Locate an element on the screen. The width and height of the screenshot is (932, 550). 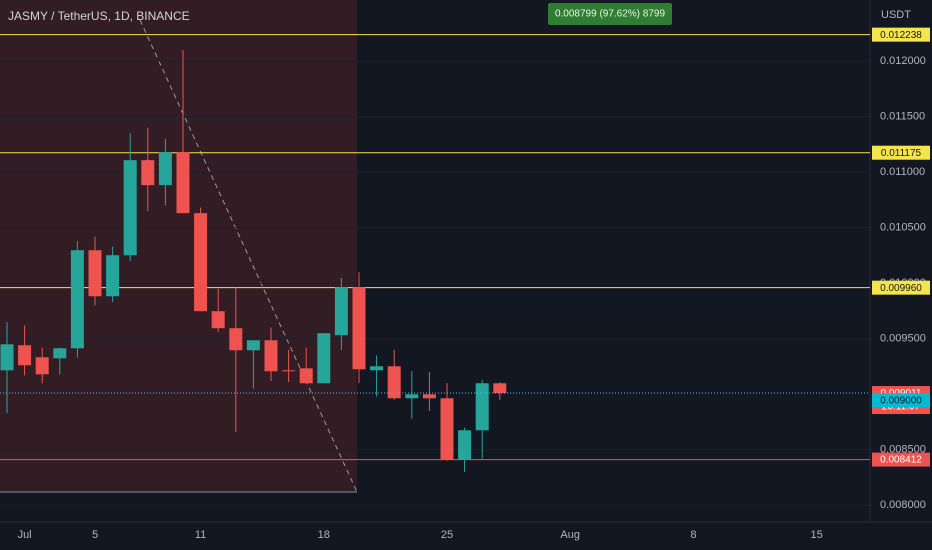
y-tick-label: 0.008000 is located at coordinates (903, 505).